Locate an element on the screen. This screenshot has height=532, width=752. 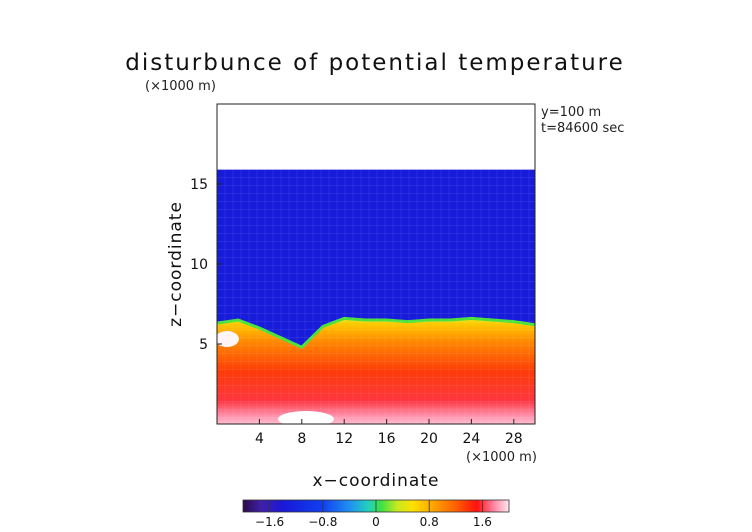
y-tick-label: 5 is located at coordinates (203, 345).